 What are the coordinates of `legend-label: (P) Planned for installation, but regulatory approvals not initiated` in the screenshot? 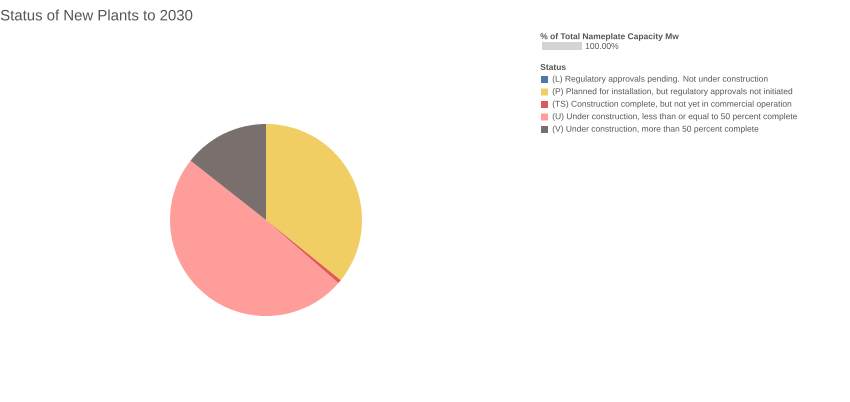 It's located at (672, 92).